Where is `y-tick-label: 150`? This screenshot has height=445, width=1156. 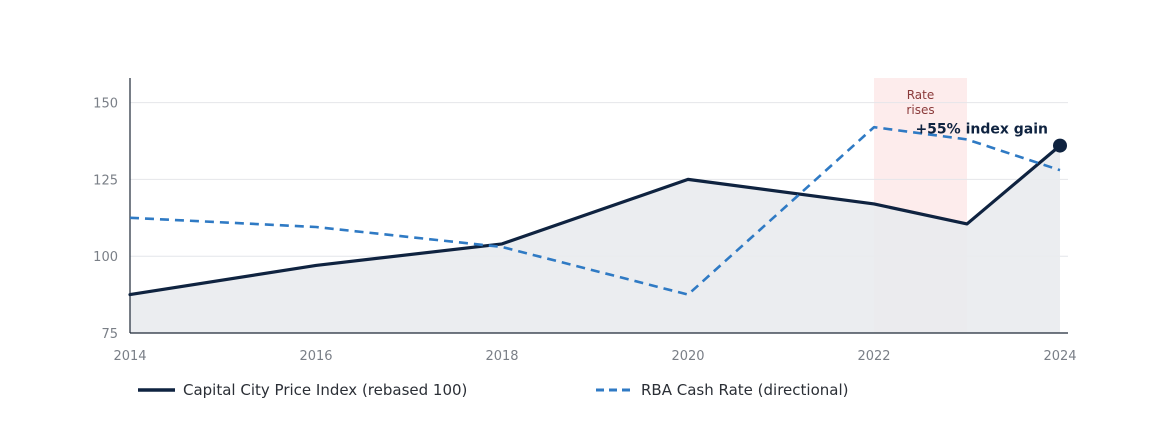 y-tick-label: 150 is located at coordinates (105, 104).